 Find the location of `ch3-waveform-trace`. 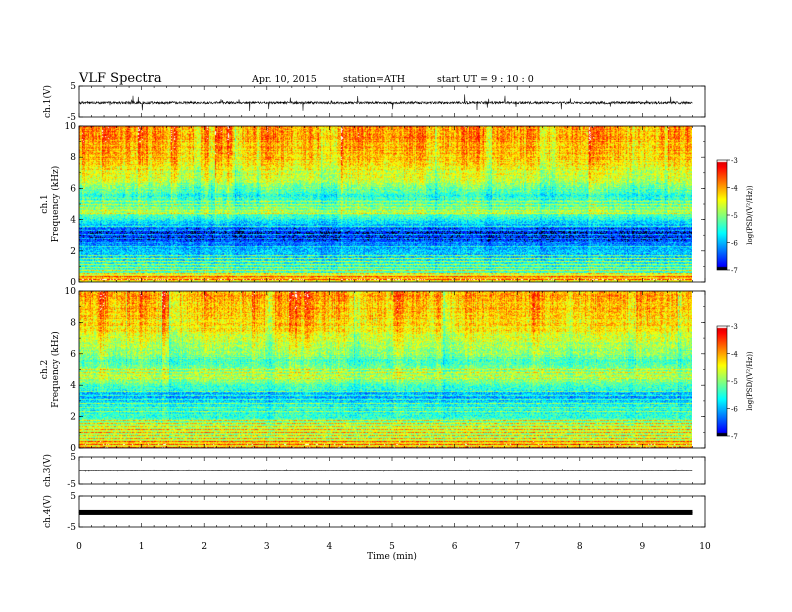

ch3-waveform-trace is located at coordinates (385, 470).